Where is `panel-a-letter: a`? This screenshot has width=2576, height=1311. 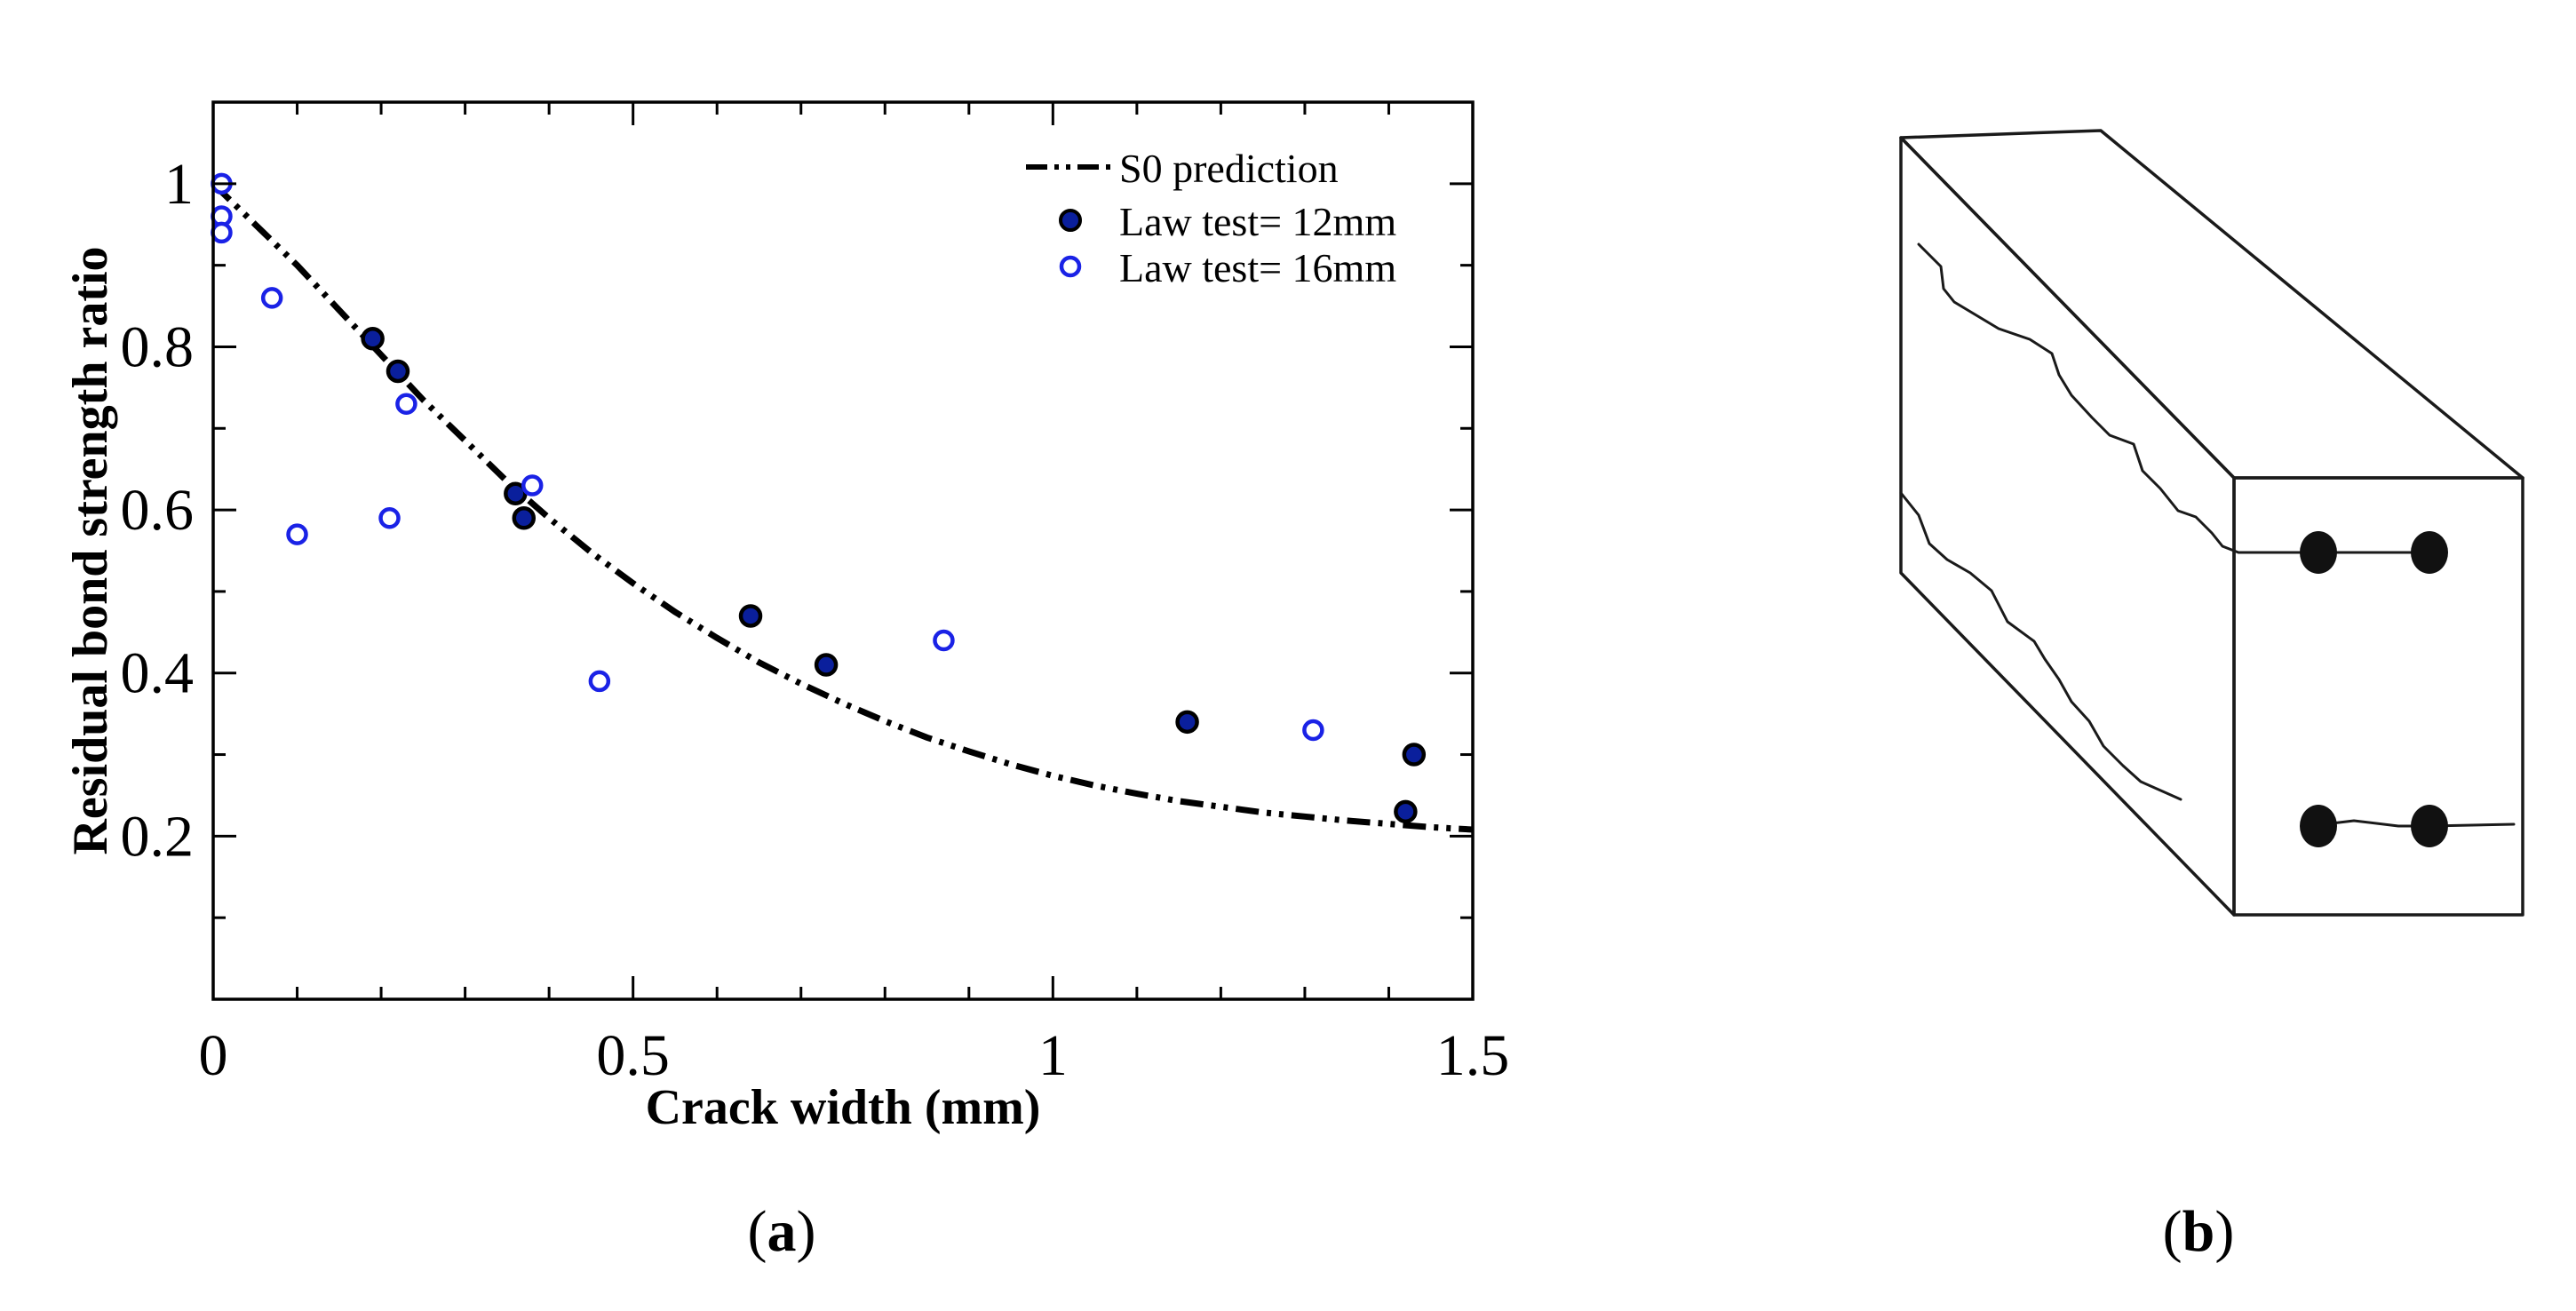
panel-a-letter: a is located at coordinates (782, 1231).